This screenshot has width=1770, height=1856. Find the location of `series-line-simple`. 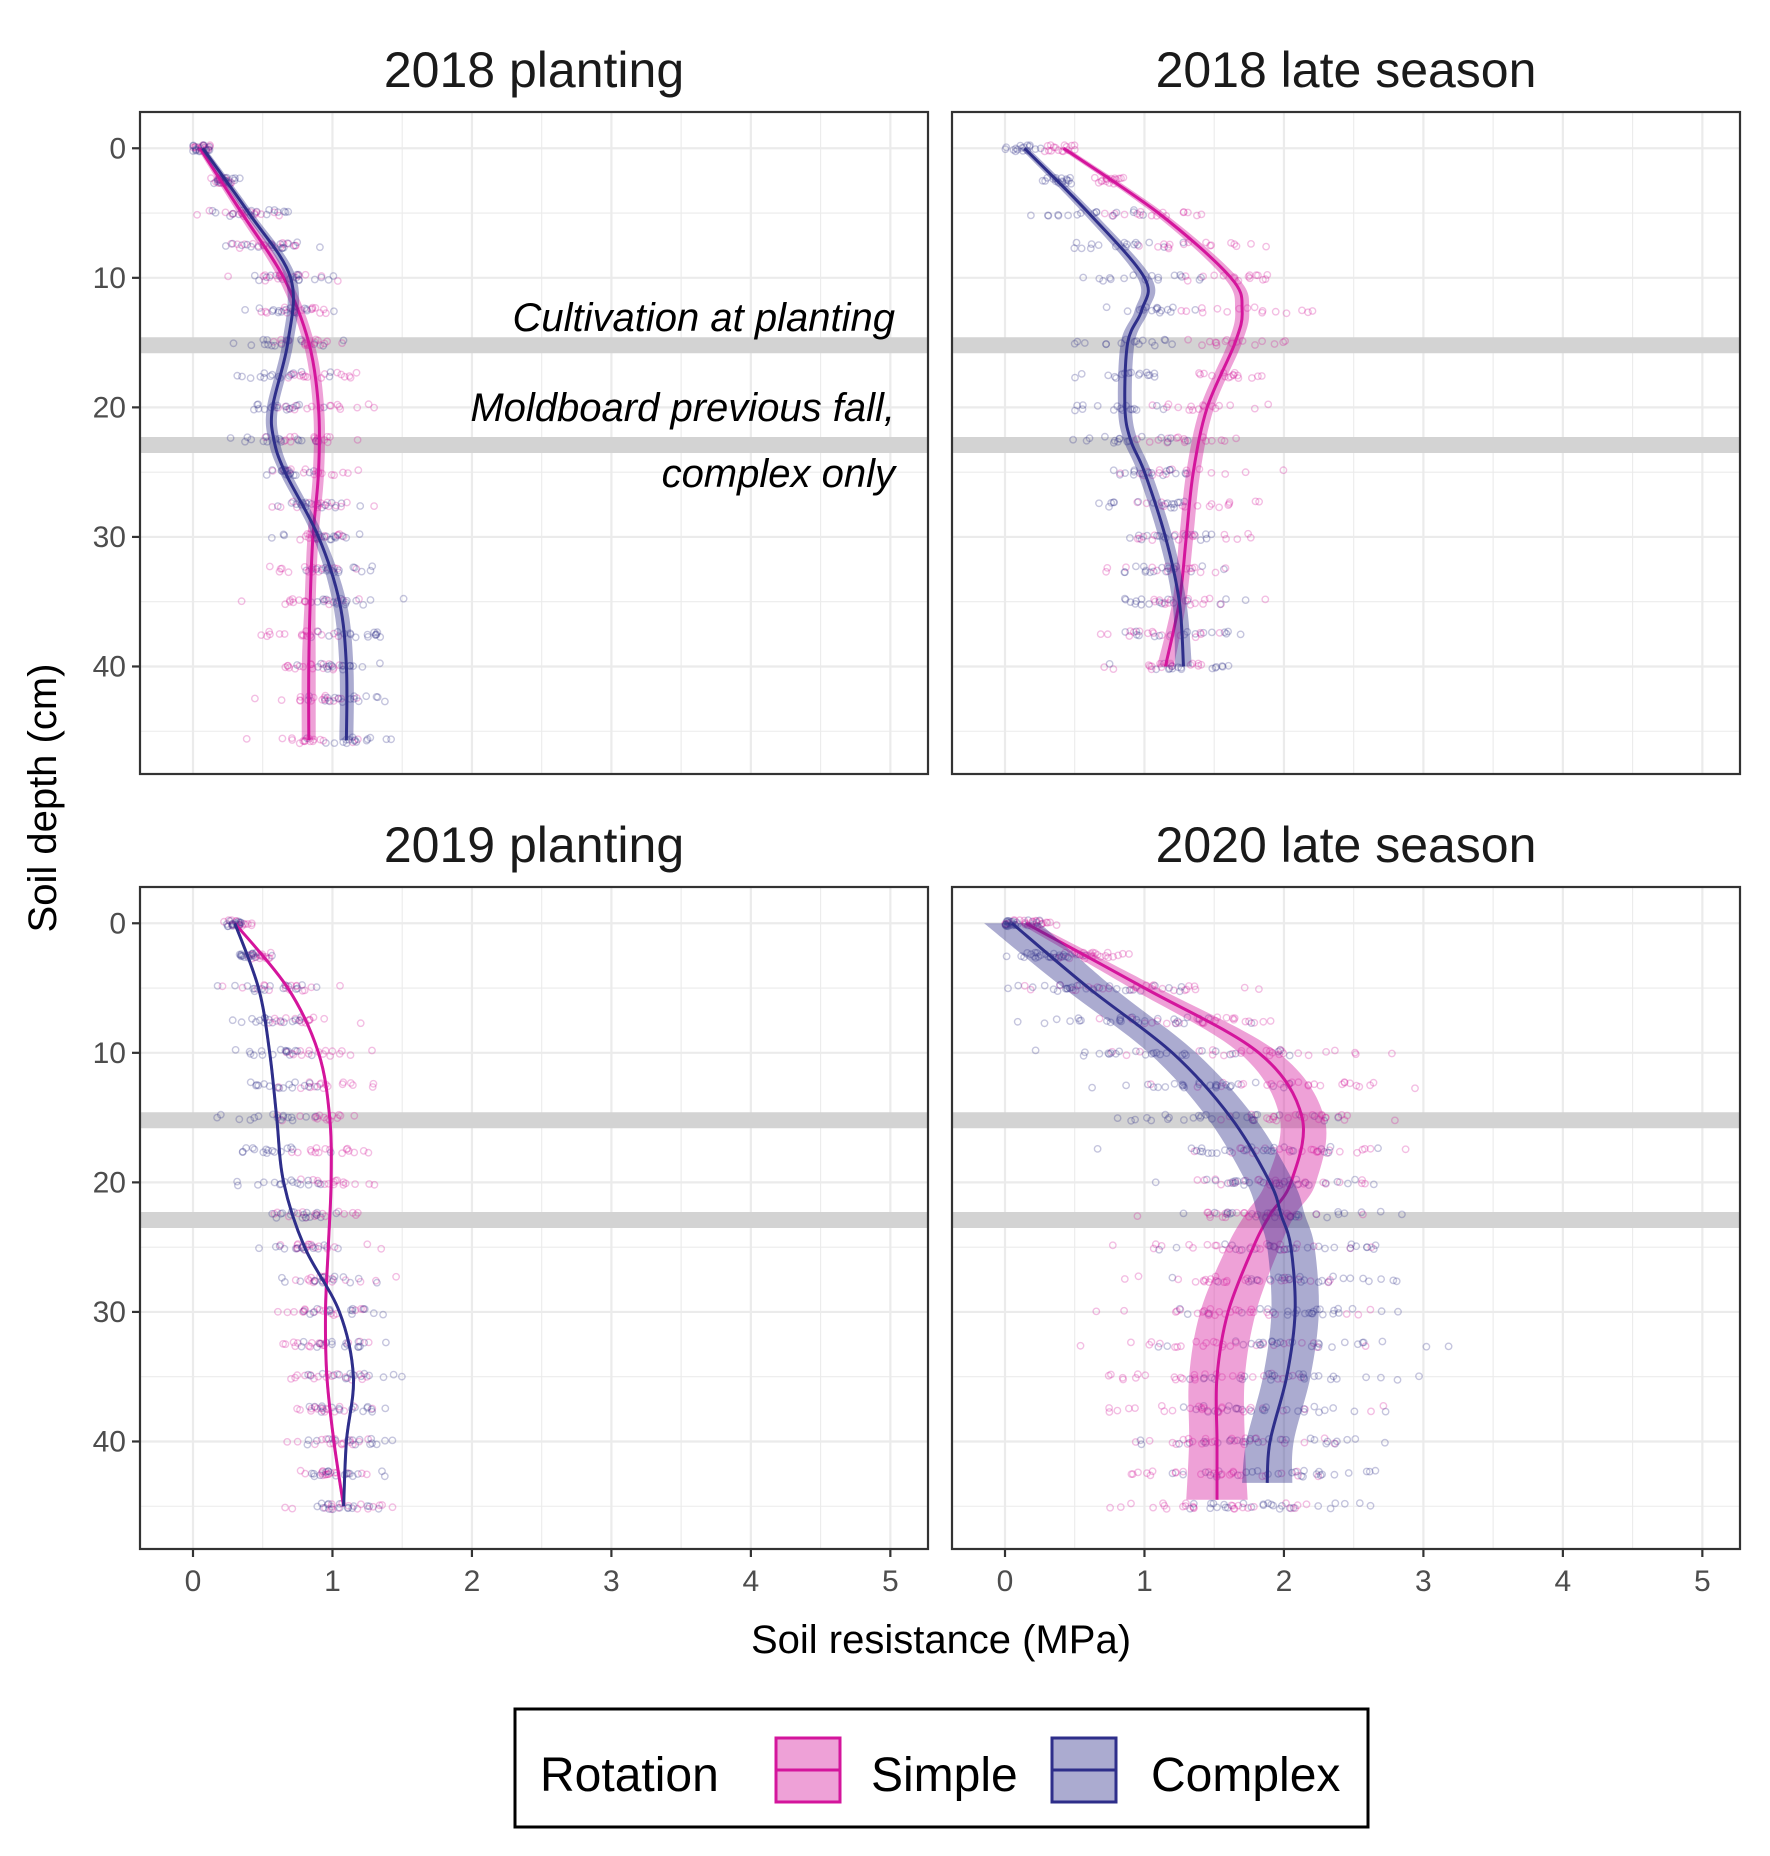

series-line-simple is located at coordinates (259, 444).